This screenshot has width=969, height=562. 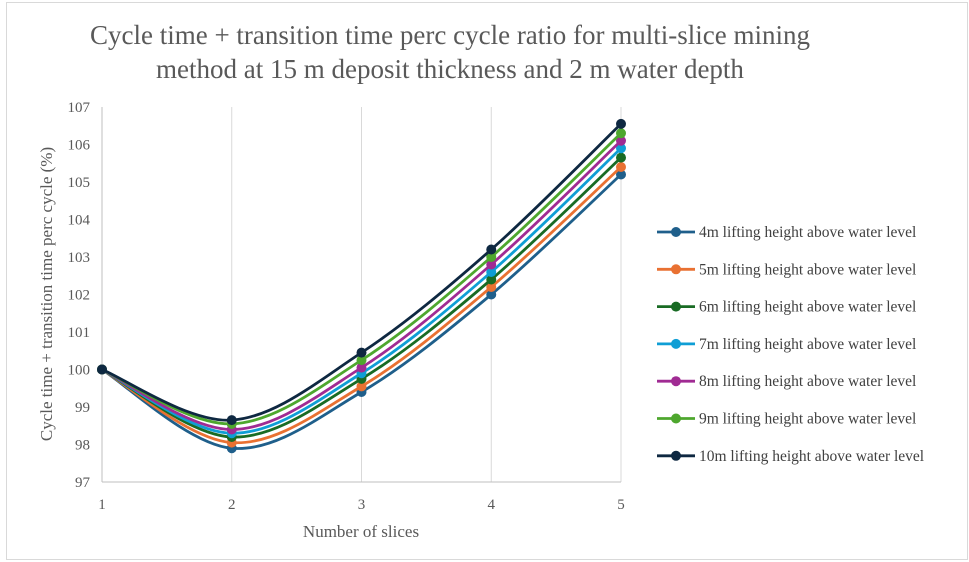 I want to click on legend-label: 10m lifting height above water level, so click(x=811, y=456).